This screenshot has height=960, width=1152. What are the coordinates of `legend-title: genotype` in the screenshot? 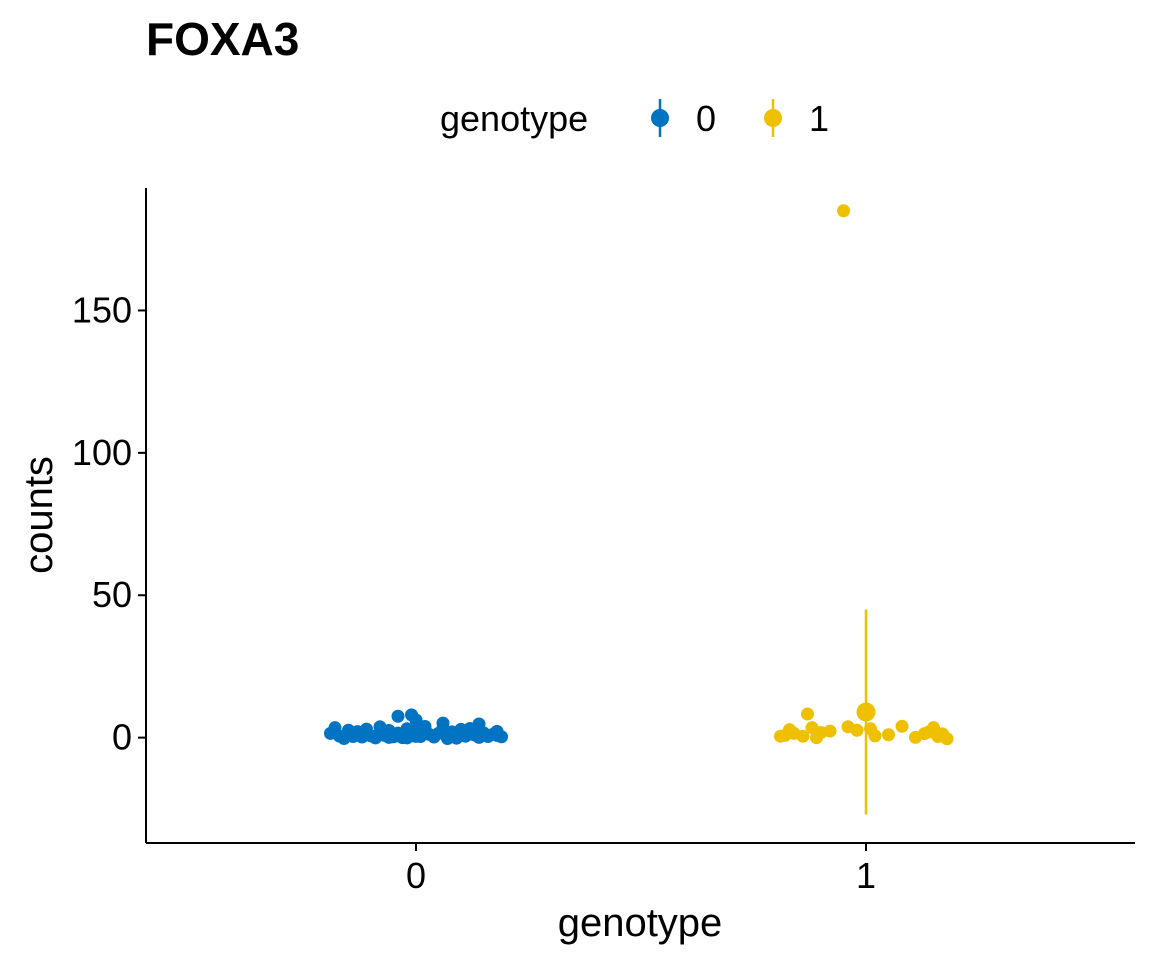 It's located at (514, 118).